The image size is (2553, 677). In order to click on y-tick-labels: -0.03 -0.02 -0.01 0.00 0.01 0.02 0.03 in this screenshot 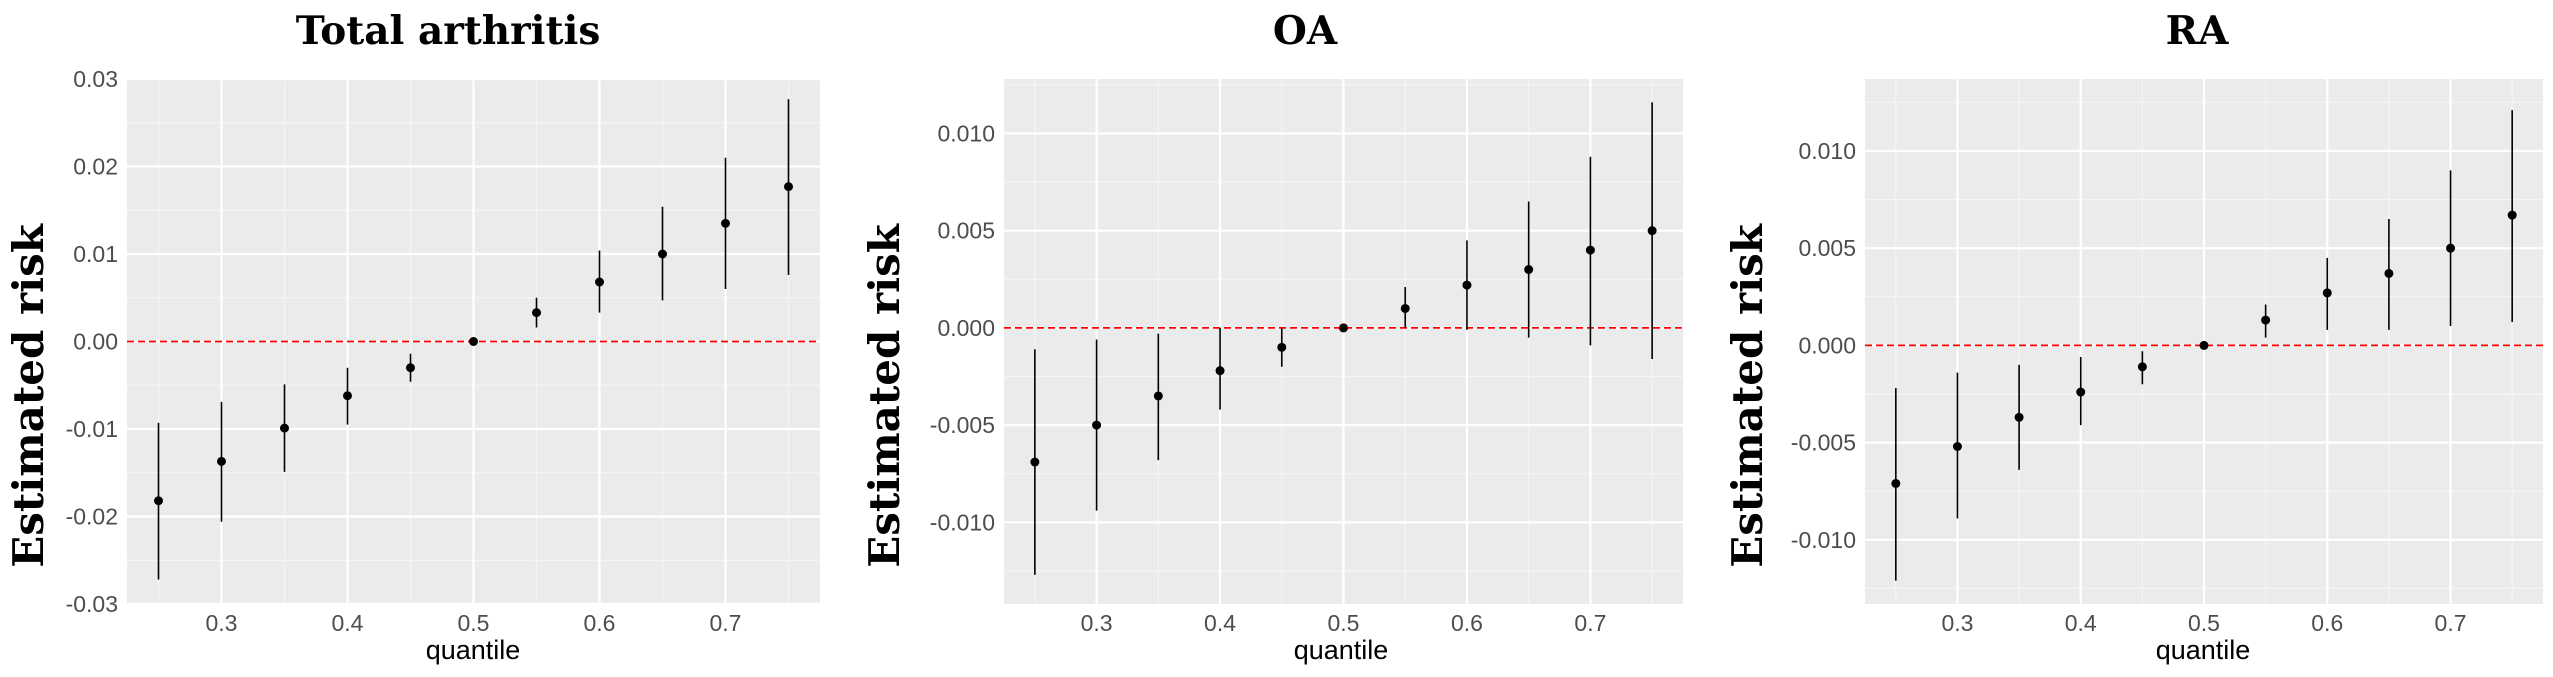, I will do `click(92, 341)`.